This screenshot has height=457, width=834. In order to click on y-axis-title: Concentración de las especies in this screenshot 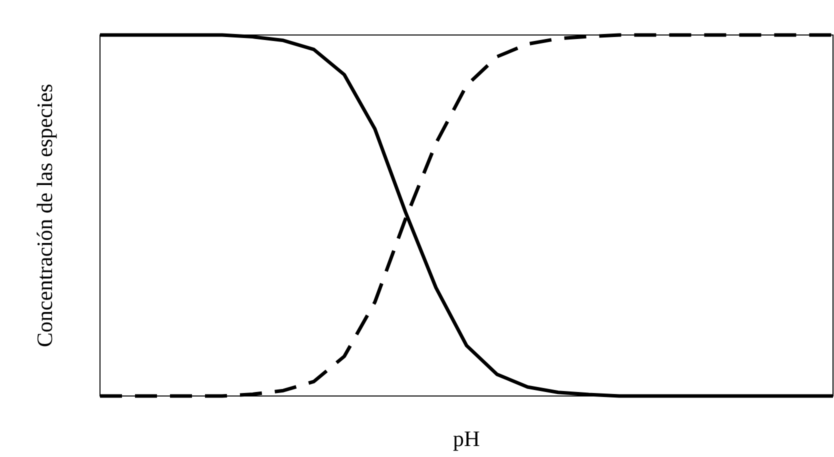, I will do `click(44, 216)`.